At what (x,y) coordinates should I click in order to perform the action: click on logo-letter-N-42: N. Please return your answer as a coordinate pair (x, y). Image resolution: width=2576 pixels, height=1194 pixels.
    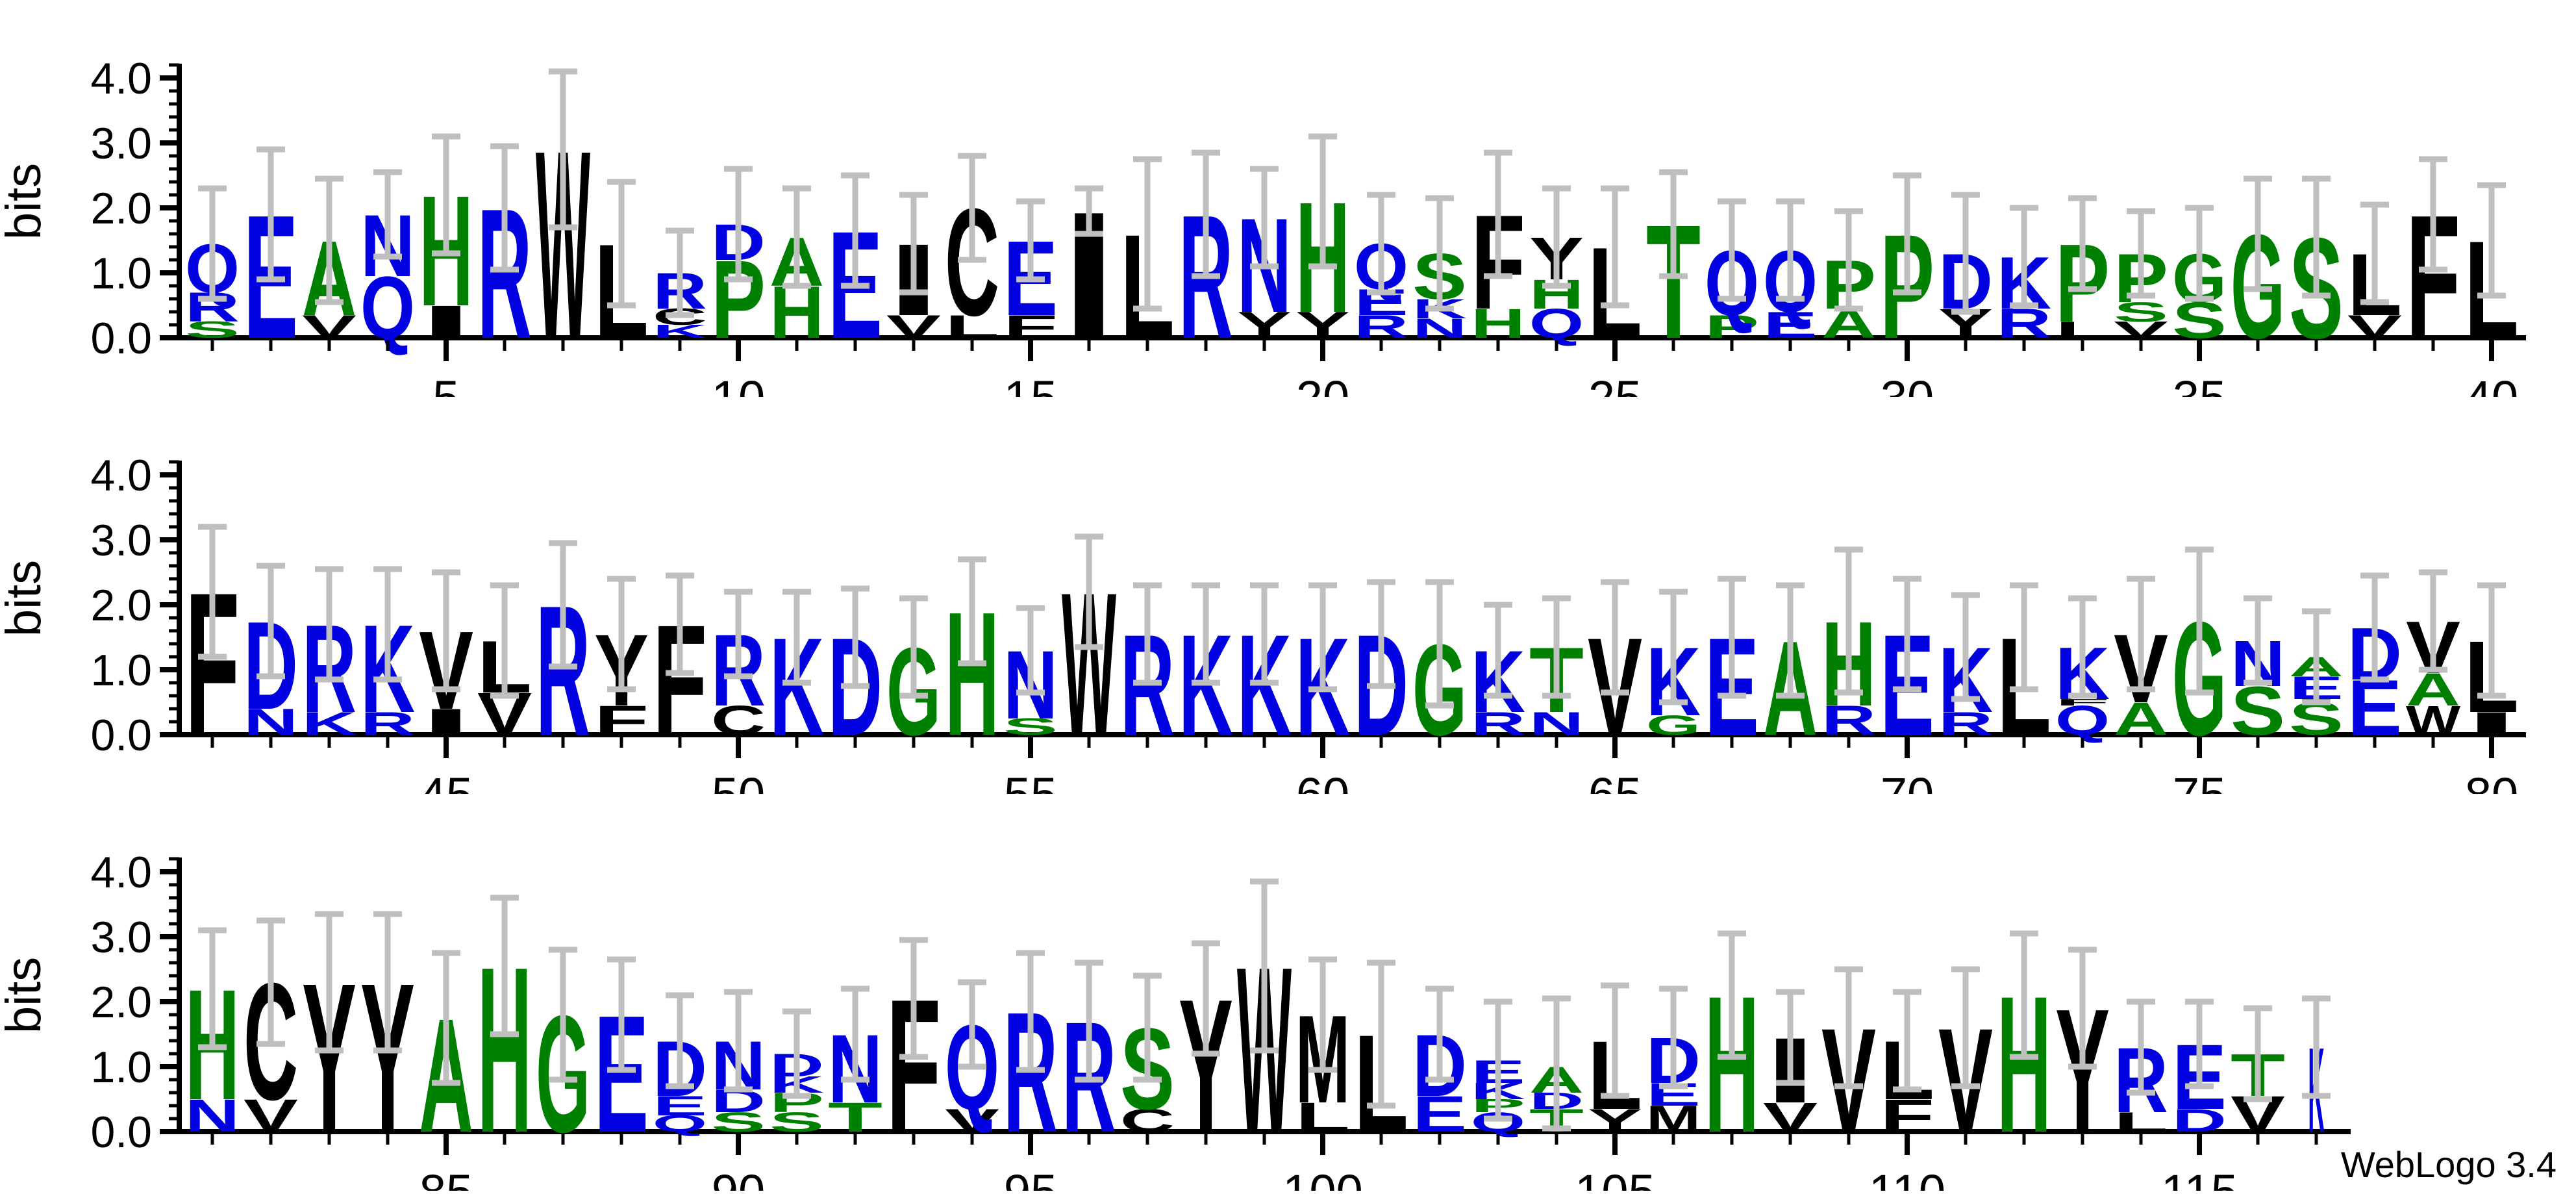
    Looking at the image, I should click on (271, 722).